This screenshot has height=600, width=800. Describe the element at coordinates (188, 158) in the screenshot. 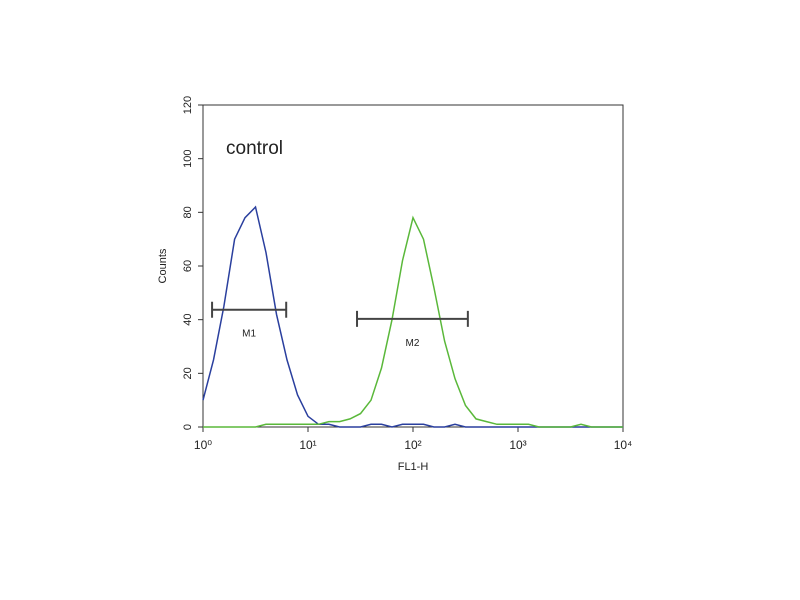

I see `y-tick-label: 100` at that location.